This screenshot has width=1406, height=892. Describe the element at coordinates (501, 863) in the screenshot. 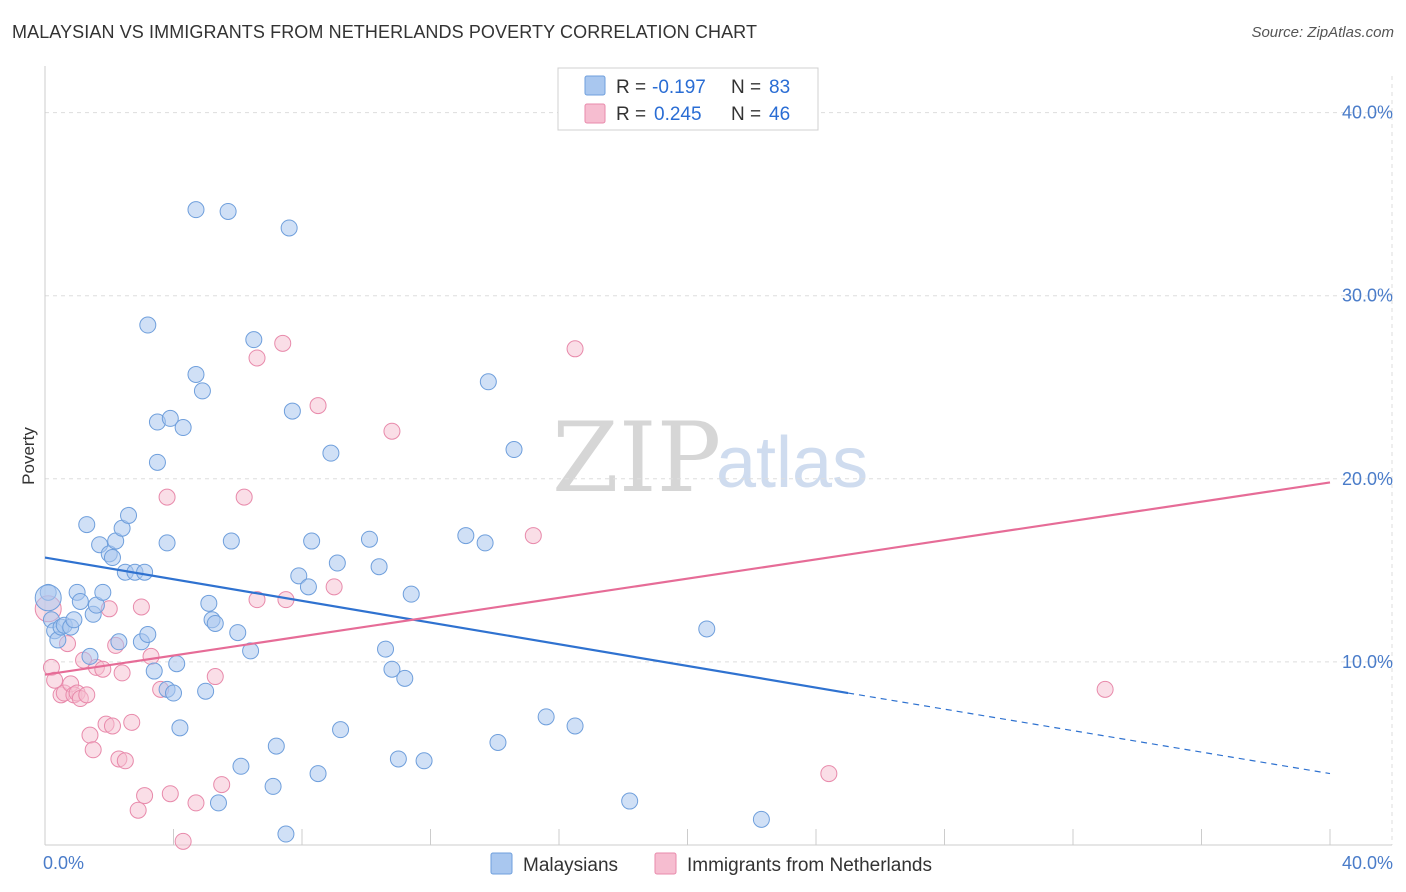

I see `bottom-legend-swatch-malaysians` at that location.